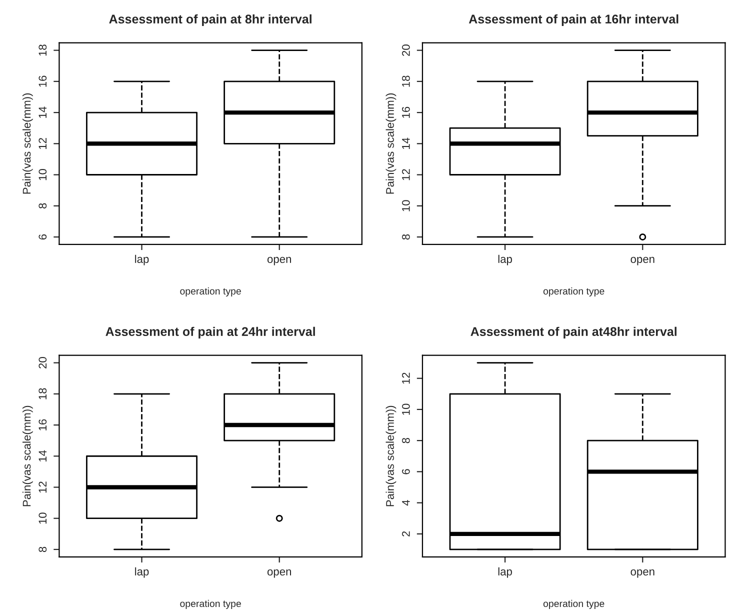 The width and height of the screenshot is (740, 612). I want to click on chart-title: Assessment of pain at 16hr interval, so click(573, 20).